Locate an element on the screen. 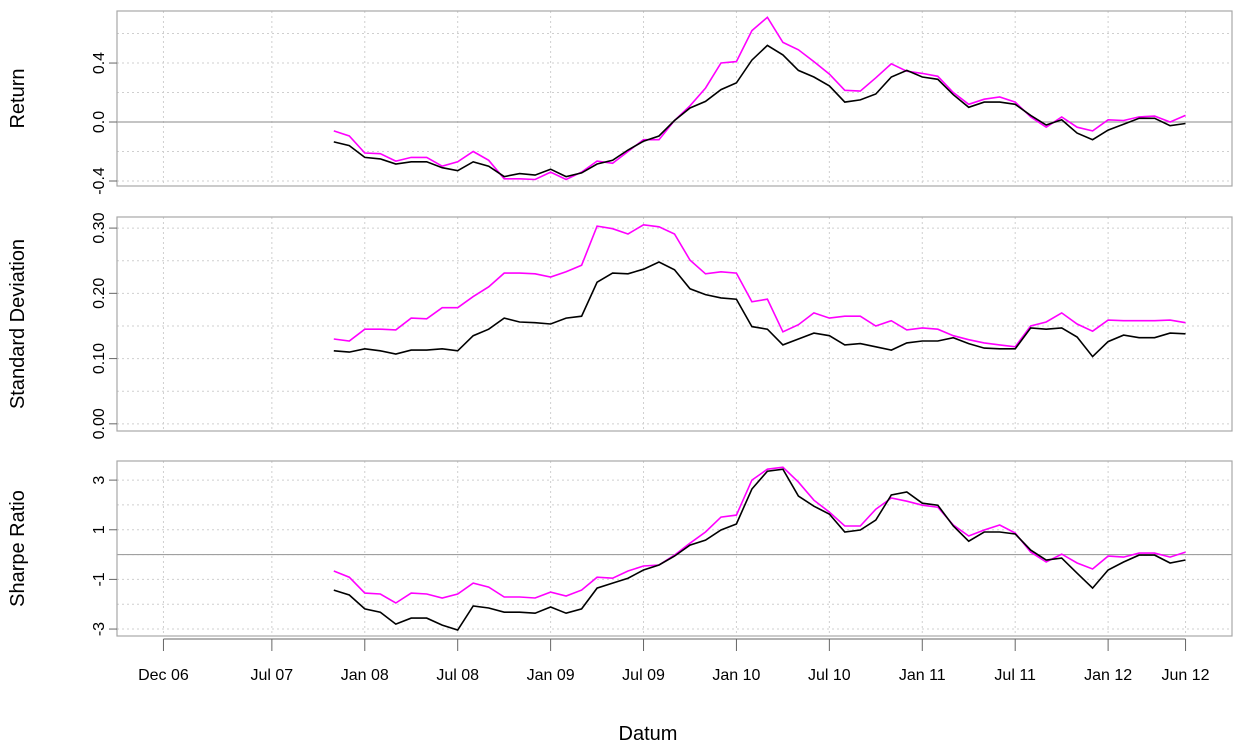  x-axis-label: Datum is located at coordinates (648, 734).